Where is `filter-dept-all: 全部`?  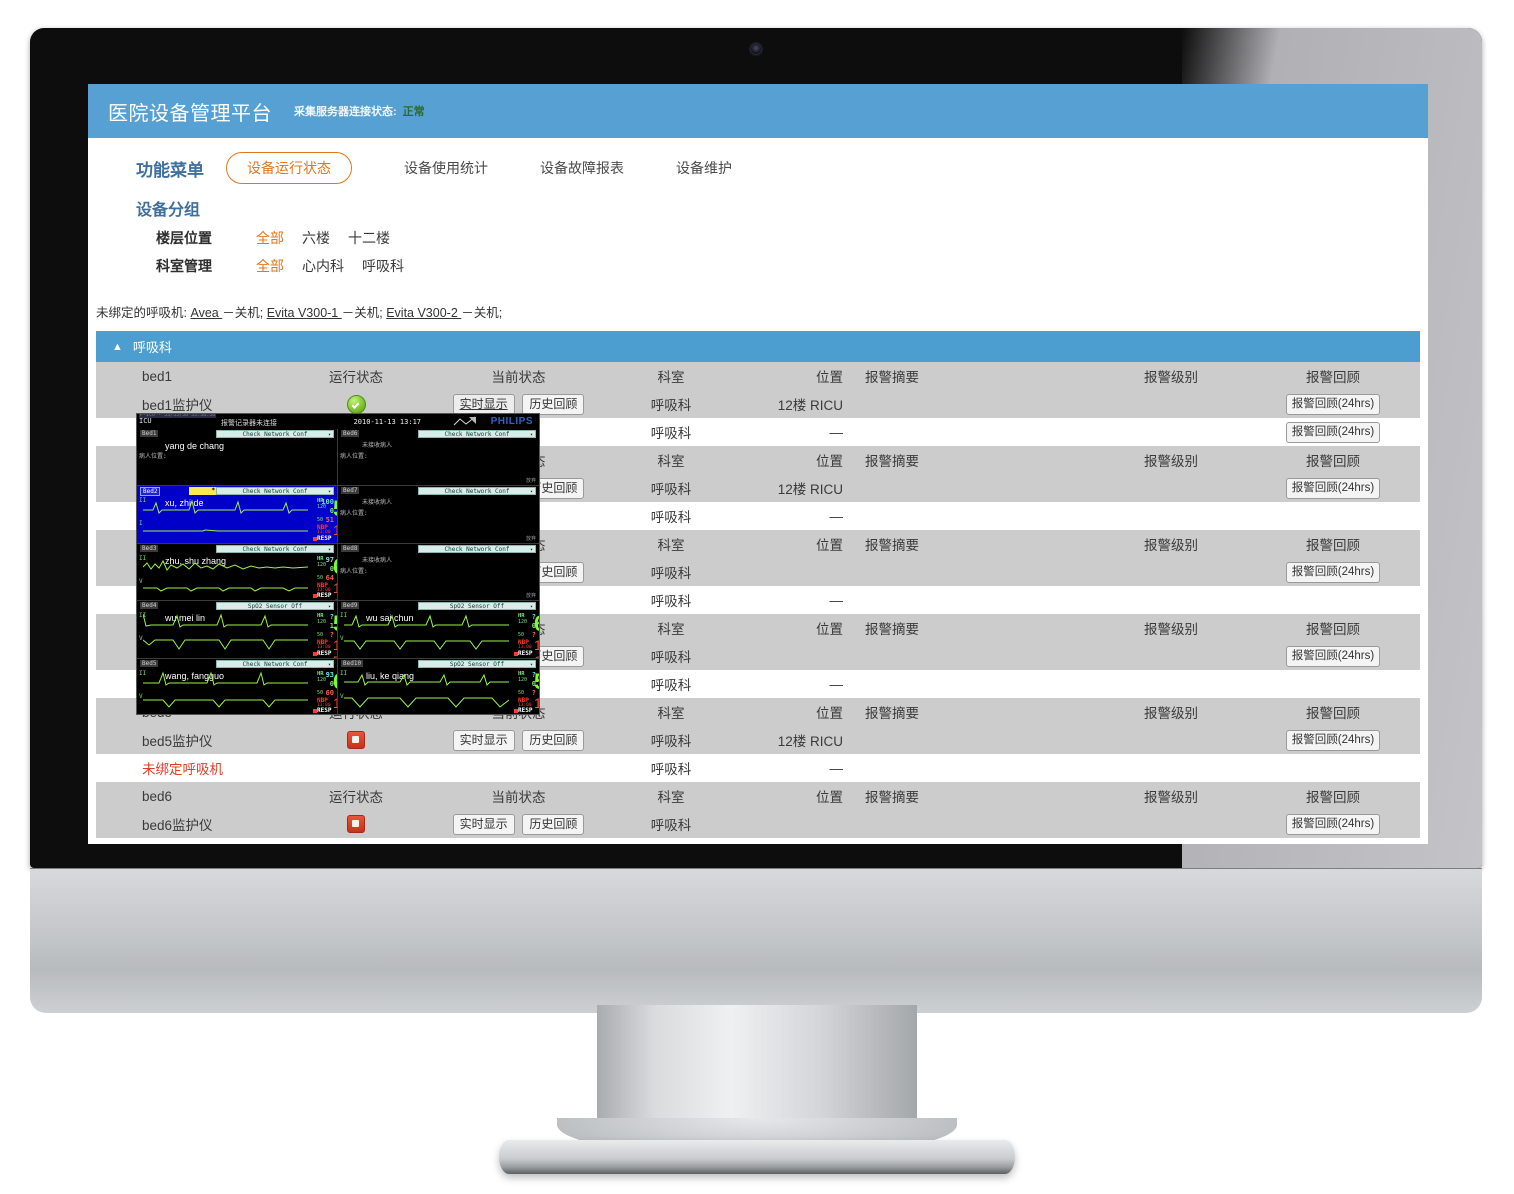 filter-dept-all: 全部 is located at coordinates (270, 266).